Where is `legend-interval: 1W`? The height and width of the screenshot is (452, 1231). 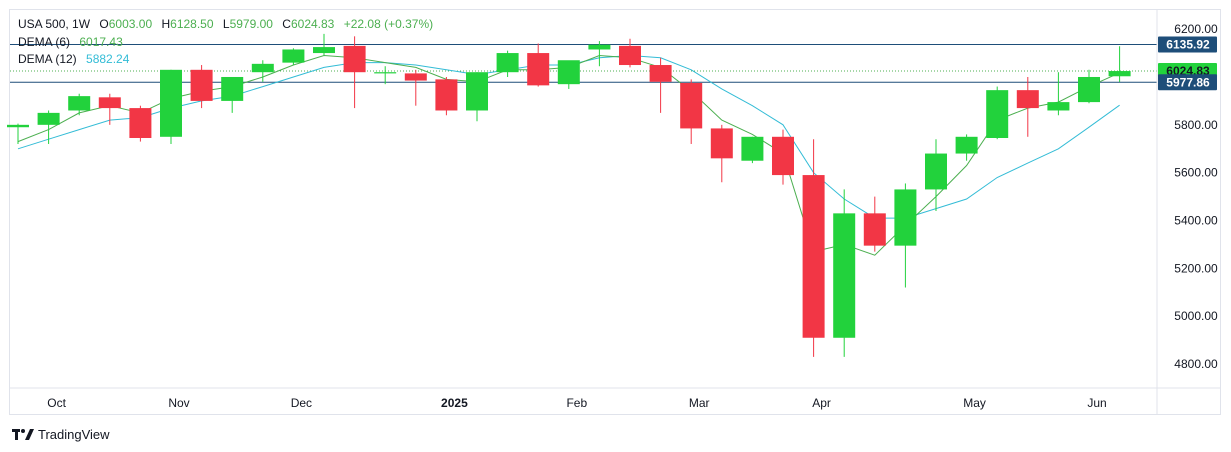
legend-interval: 1W is located at coordinates (81, 24).